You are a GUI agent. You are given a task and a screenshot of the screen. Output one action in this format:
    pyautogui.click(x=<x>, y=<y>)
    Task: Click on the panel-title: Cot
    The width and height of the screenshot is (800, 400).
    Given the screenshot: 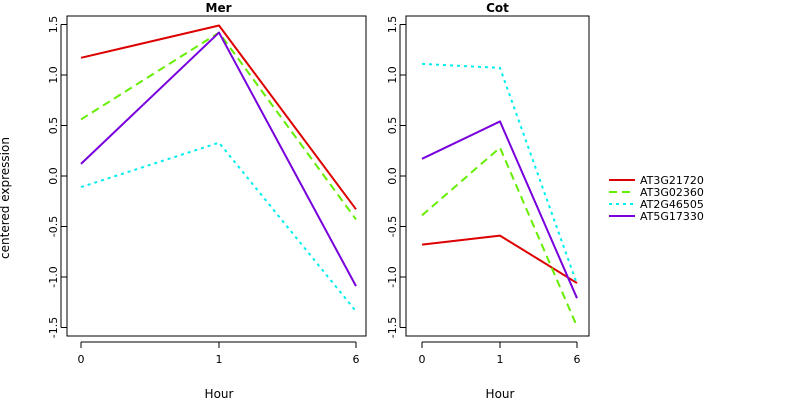 What is the action you would take?
    pyautogui.click(x=497, y=8)
    